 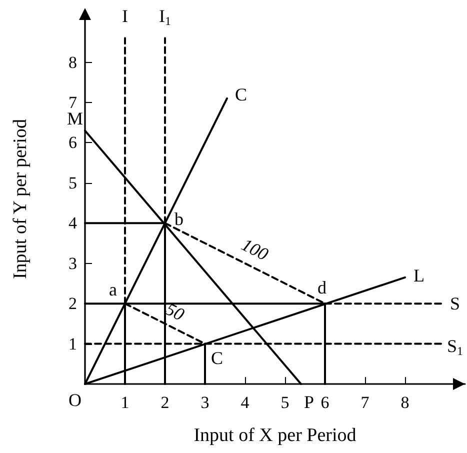 What do you see at coordinates (113, 290) in the screenshot?
I see `annotation: a` at bounding box center [113, 290].